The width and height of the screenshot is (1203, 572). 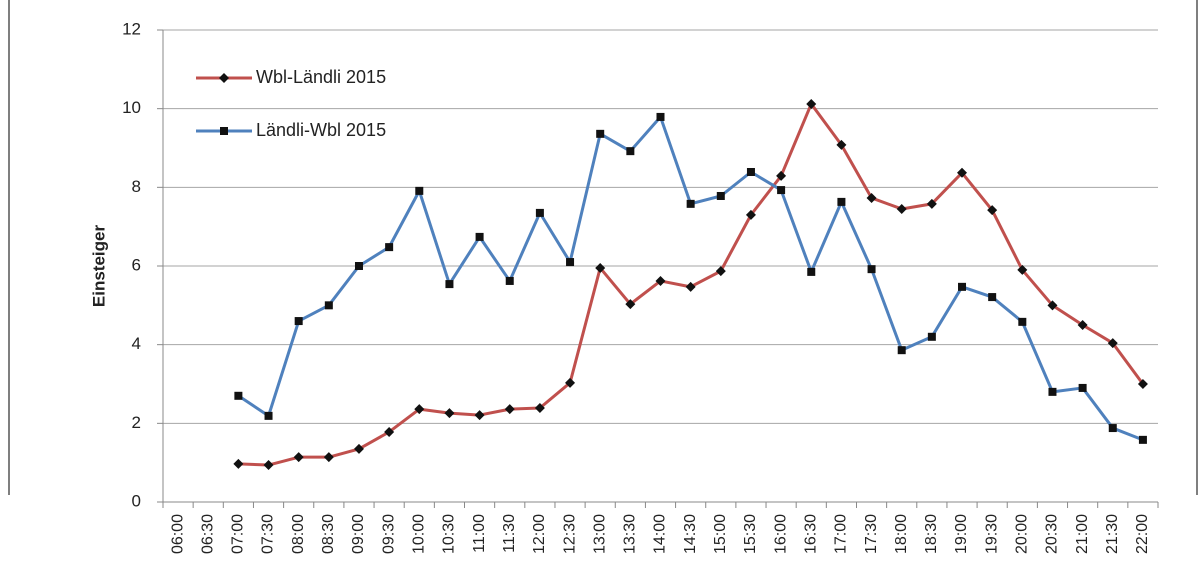 What do you see at coordinates (98, 266) in the screenshot?
I see `y-axis-label: Einsteiger` at bounding box center [98, 266].